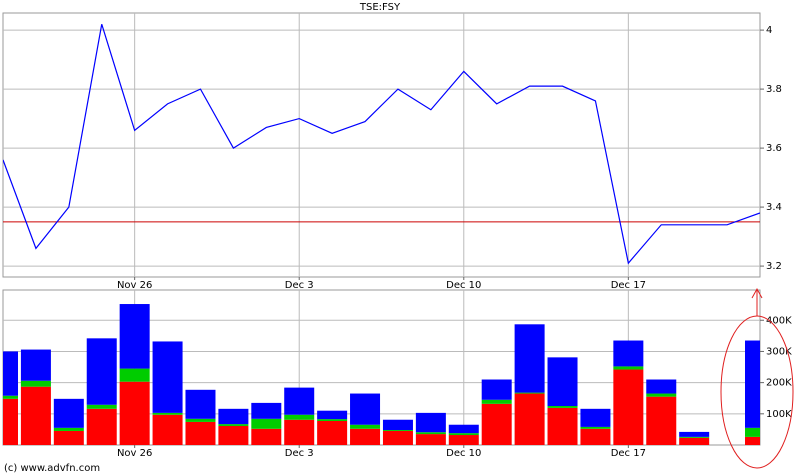 The height and width of the screenshot is (475, 800). I want to click on y-tick-label: 200K, so click(779, 383).